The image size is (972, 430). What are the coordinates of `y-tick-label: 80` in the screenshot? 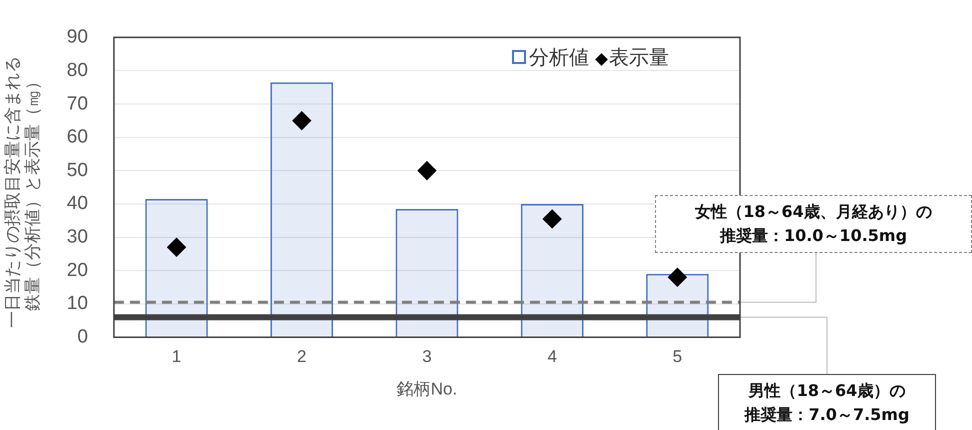 It's located at (77, 70).